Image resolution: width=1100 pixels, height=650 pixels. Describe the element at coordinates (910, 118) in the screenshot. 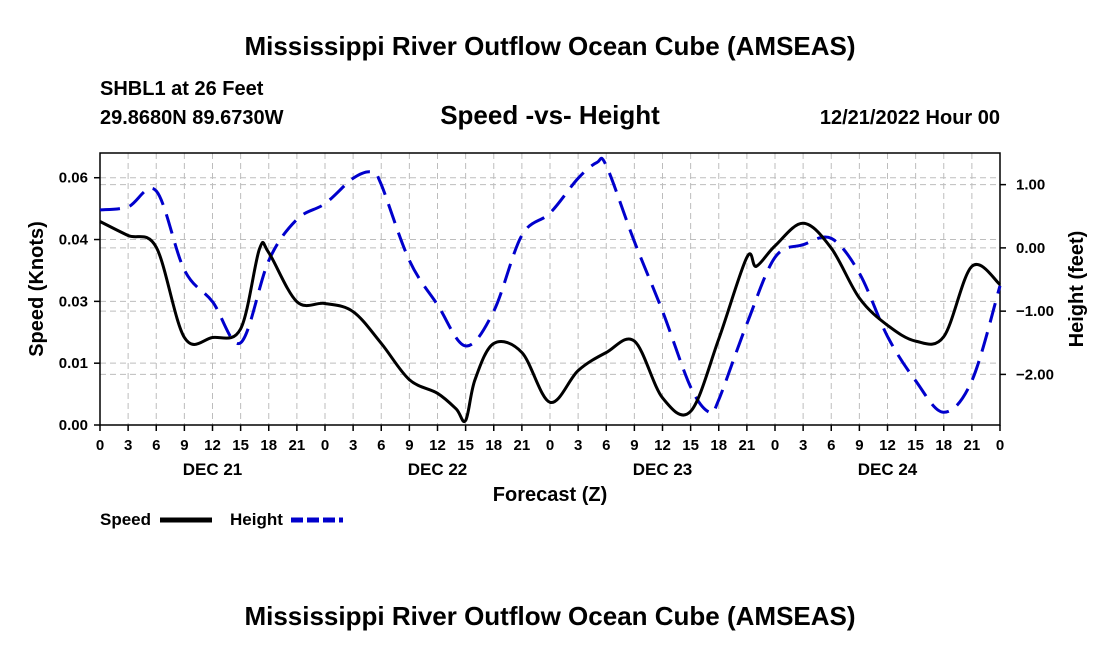

I see `datetime-label: 12/21/2022 Hour 00` at that location.